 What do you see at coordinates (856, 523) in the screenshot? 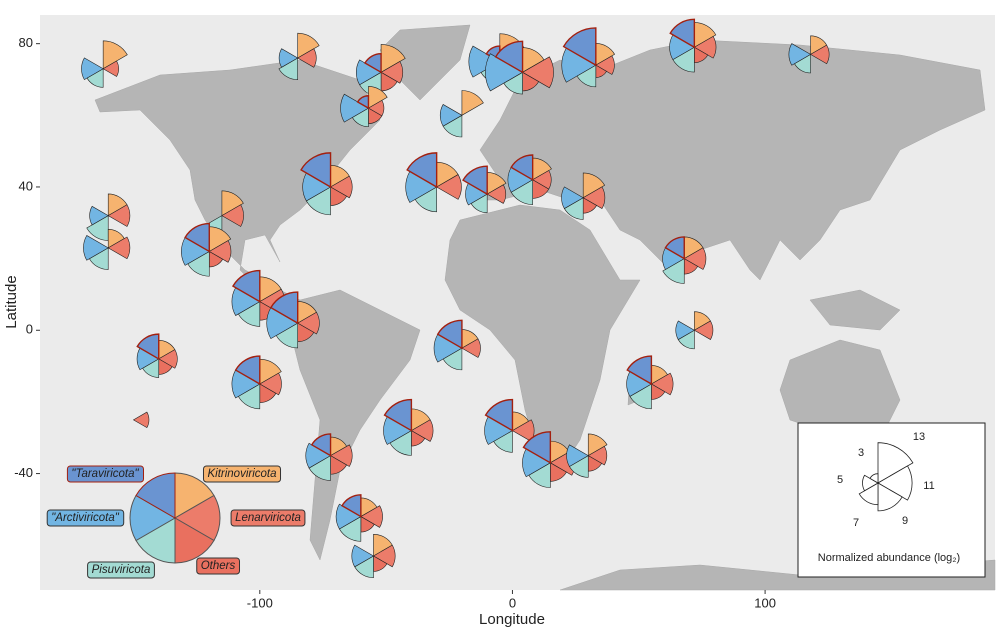
I see `scale-label: 7` at bounding box center [856, 523].